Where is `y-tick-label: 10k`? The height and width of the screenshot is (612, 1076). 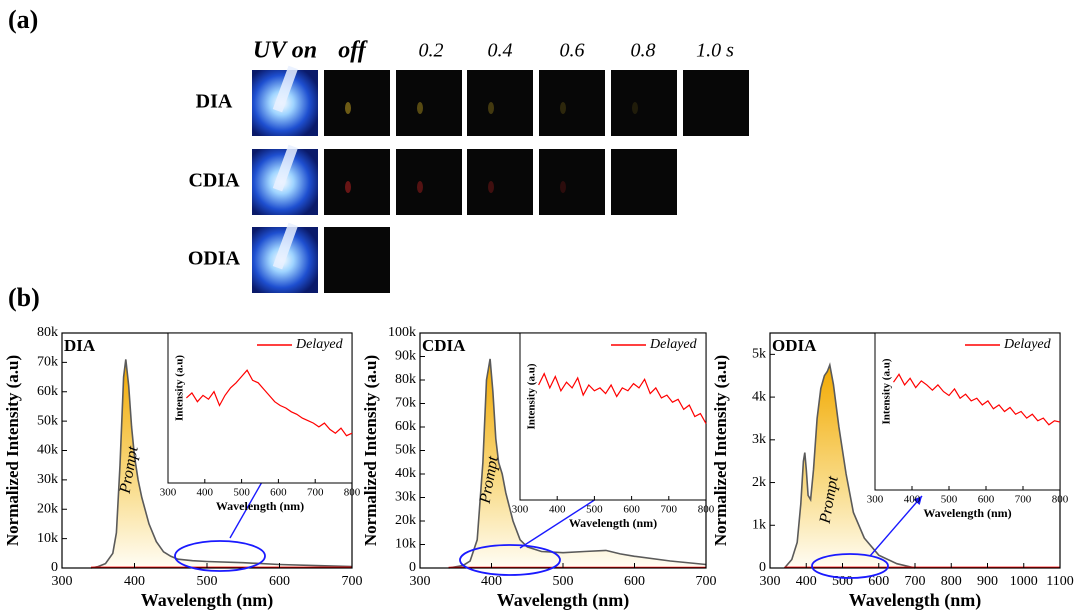
y-tick-label: 10k is located at coordinates (47, 538).